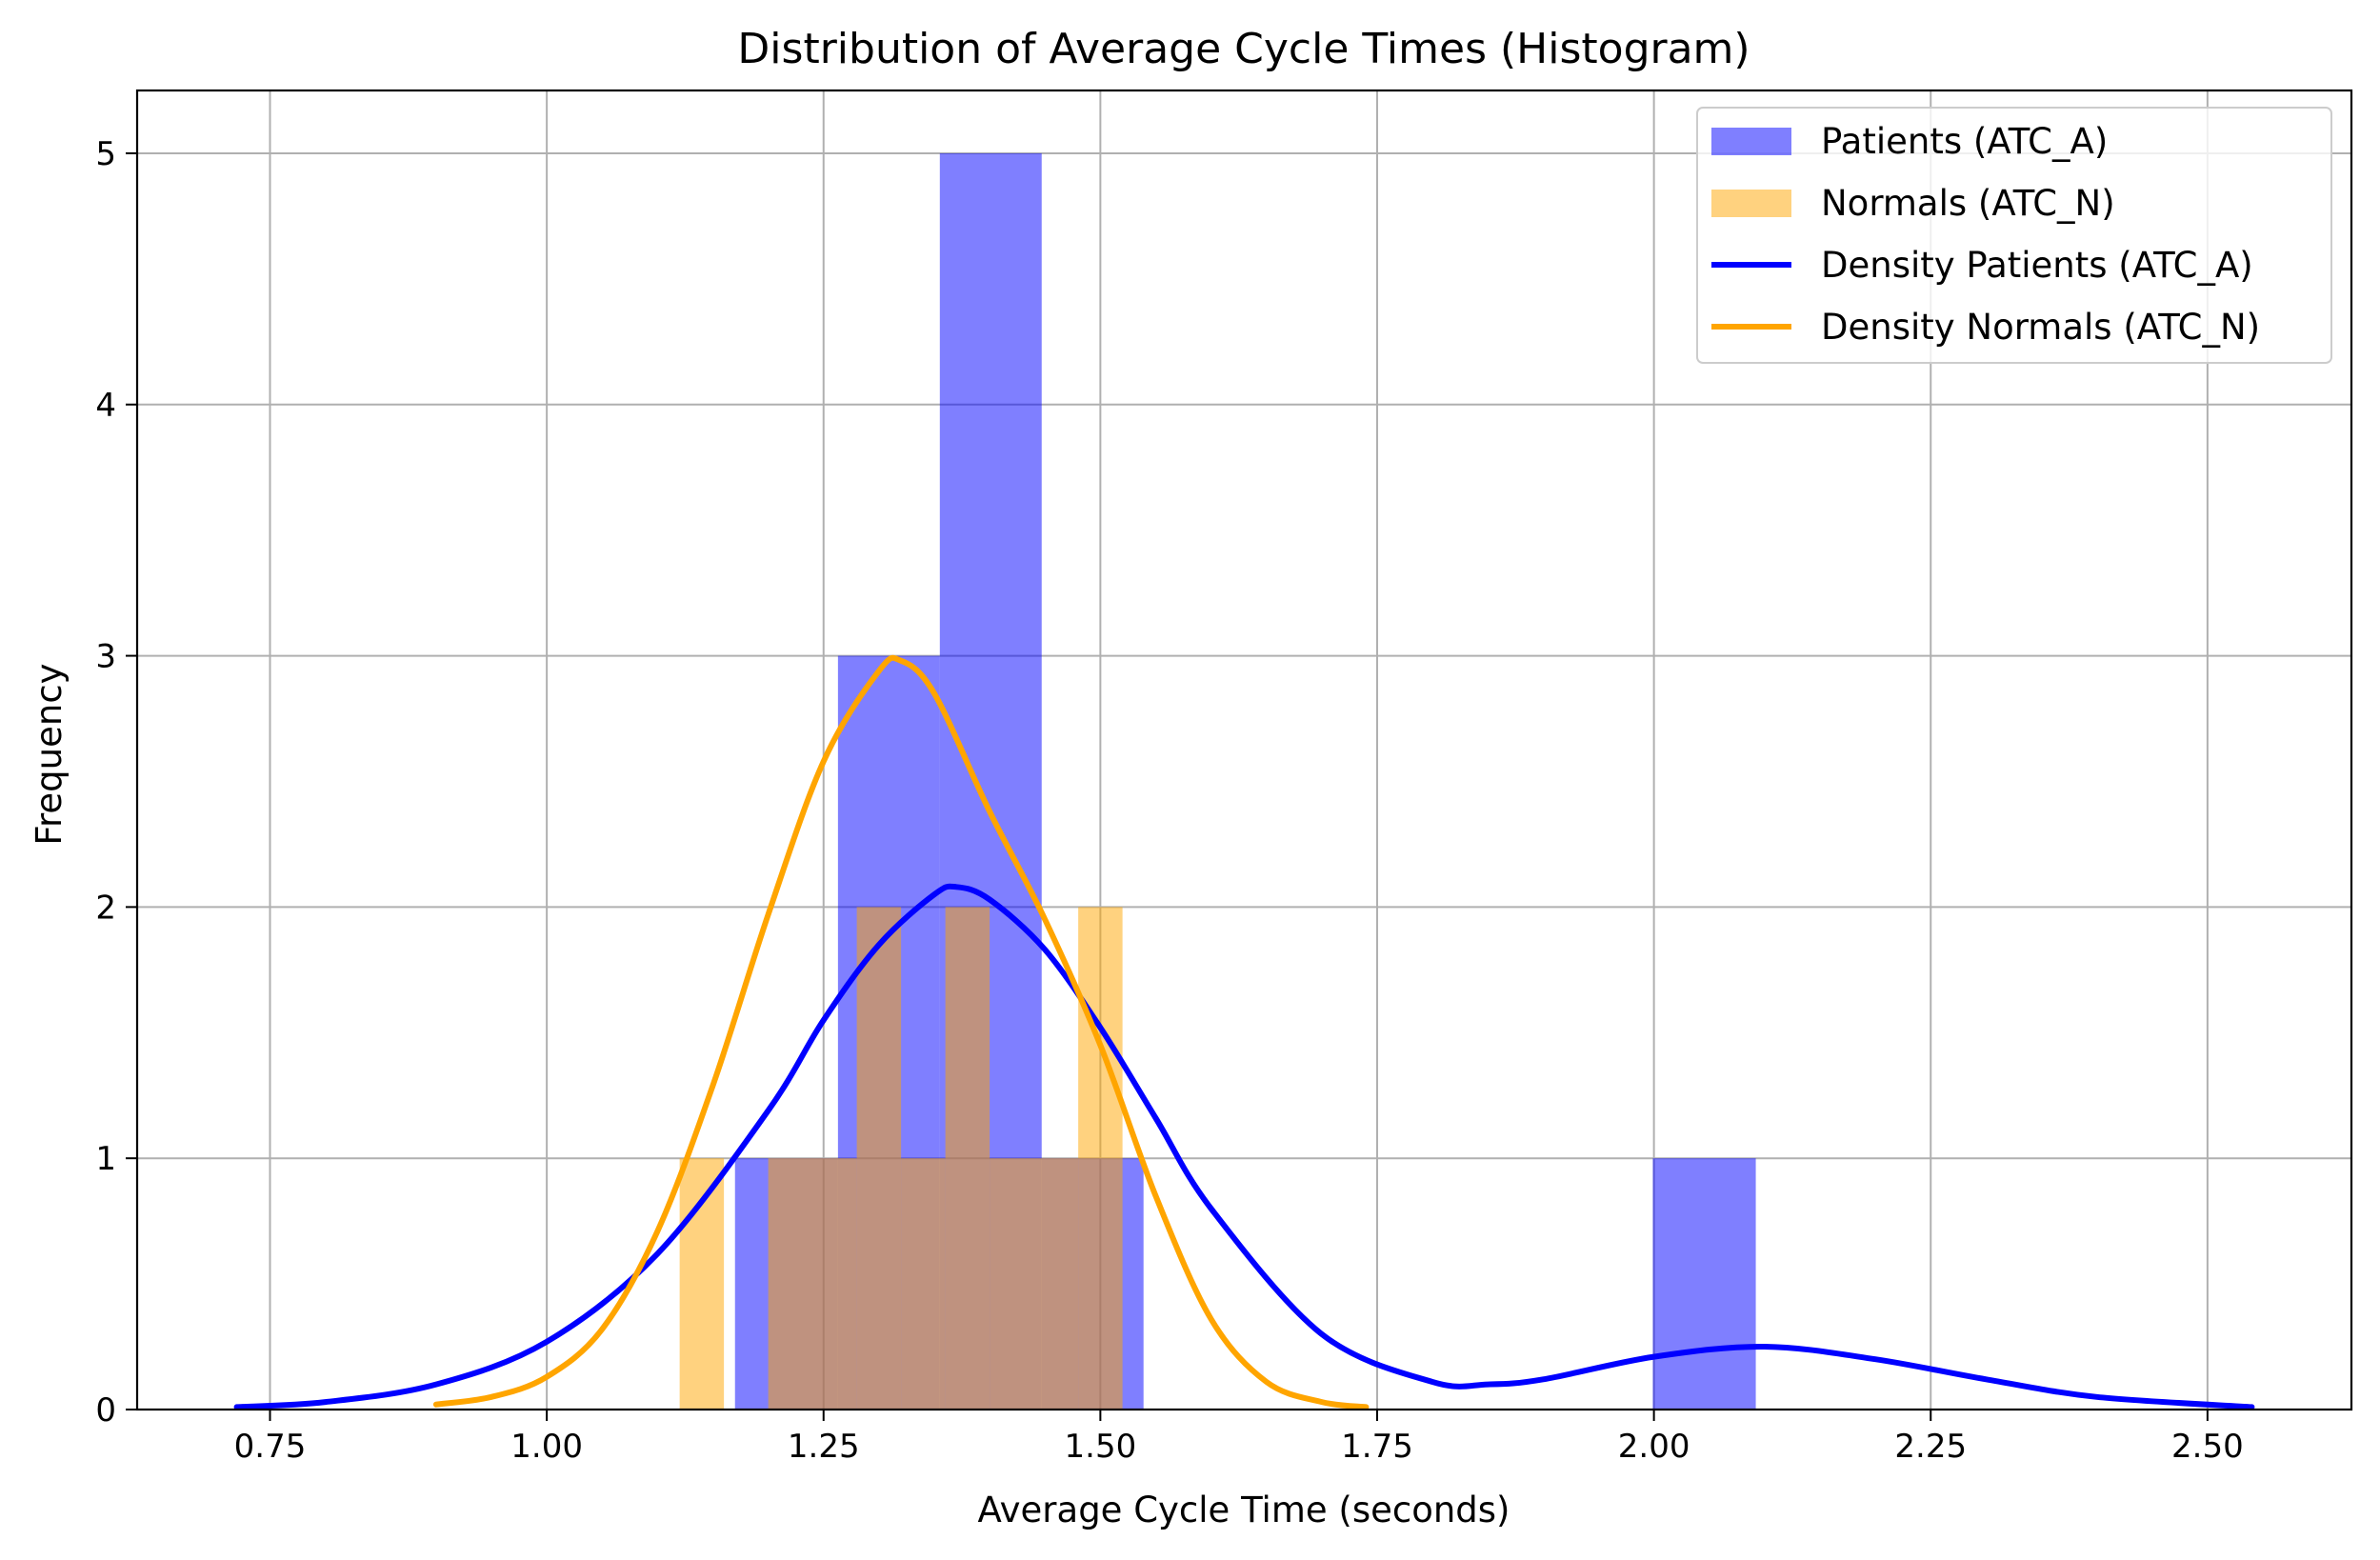 This screenshot has height=1560, width=2380. I want to click on legend-label: Density Patients (ATC_A), so click(2037, 265).